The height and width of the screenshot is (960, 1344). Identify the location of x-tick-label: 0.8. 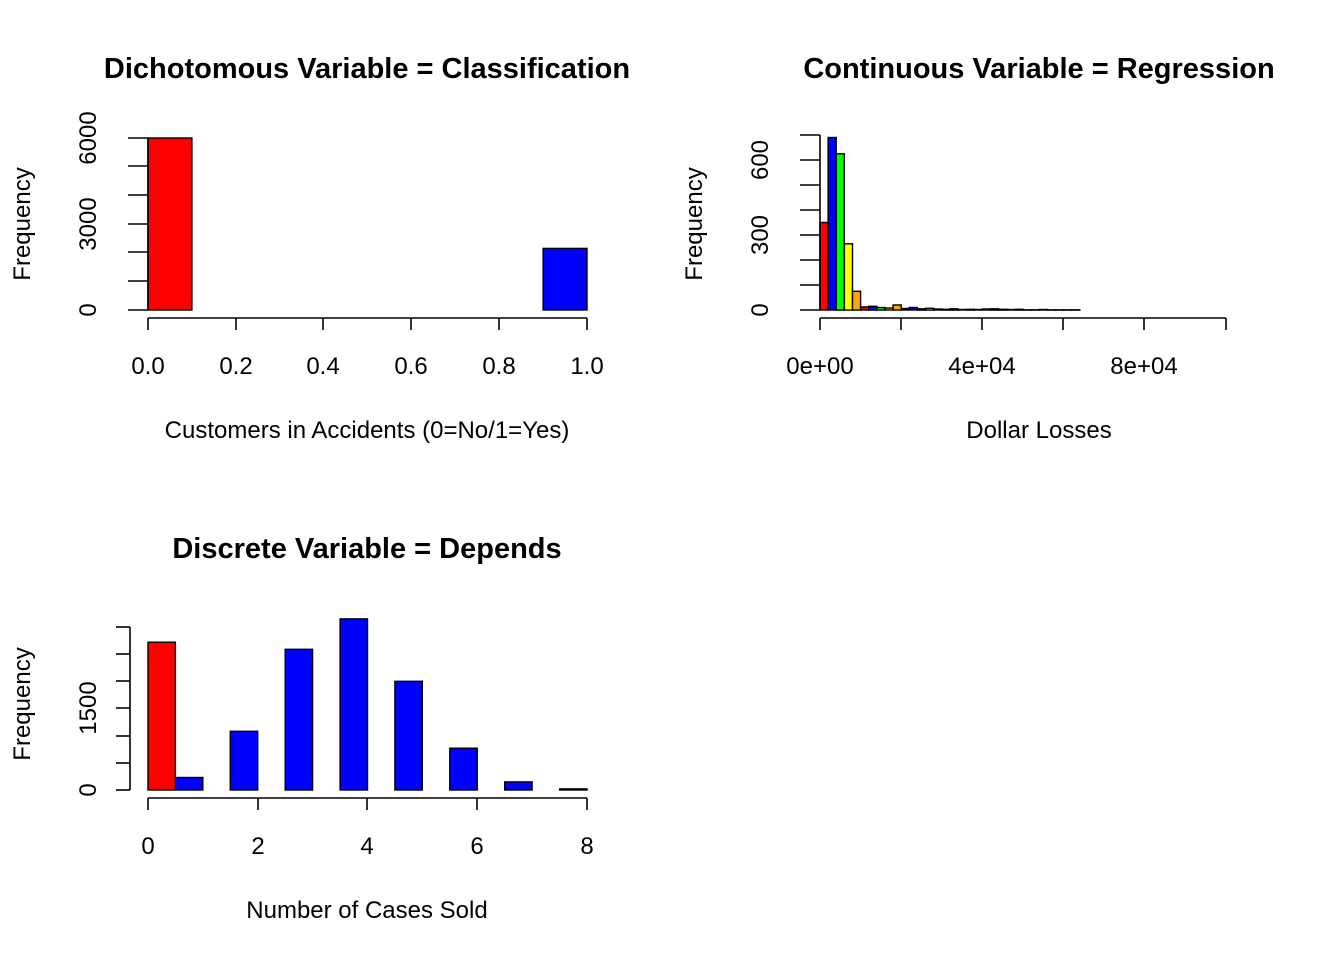
(498, 366).